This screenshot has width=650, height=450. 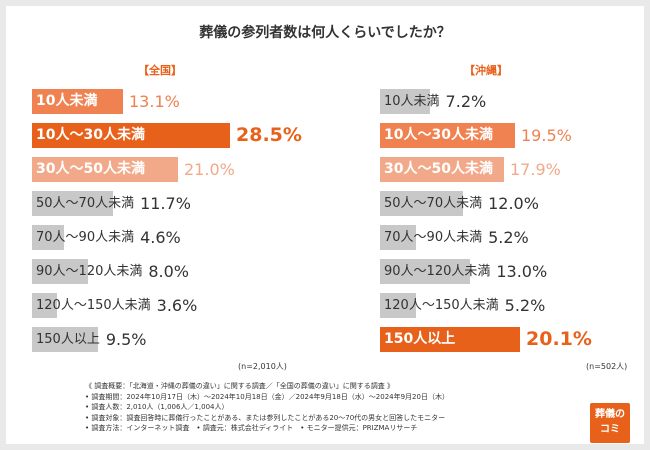 What do you see at coordinates (90, 135) in the screenshot?
I see `left-bar-label: 10人〜30人未満` at bounding box center [90, 135].